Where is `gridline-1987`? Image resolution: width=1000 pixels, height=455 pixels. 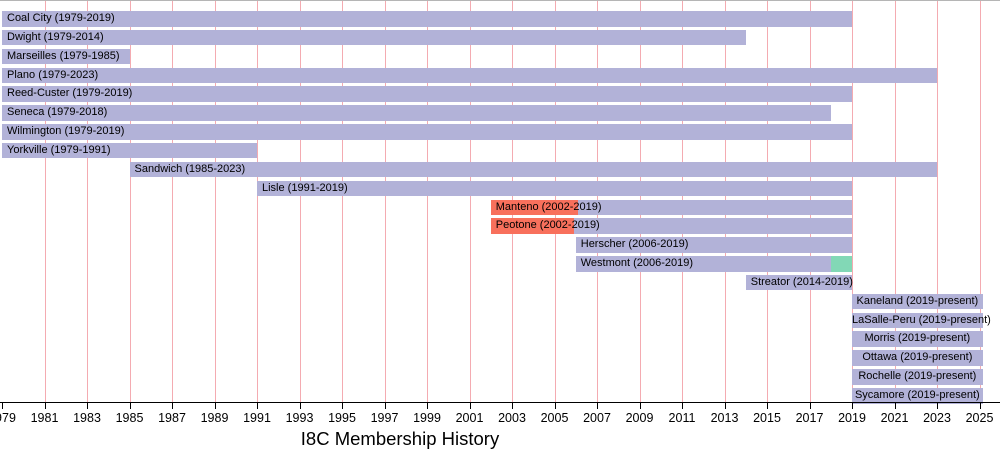
gridline-1987 is located at coordinates (172, 202).